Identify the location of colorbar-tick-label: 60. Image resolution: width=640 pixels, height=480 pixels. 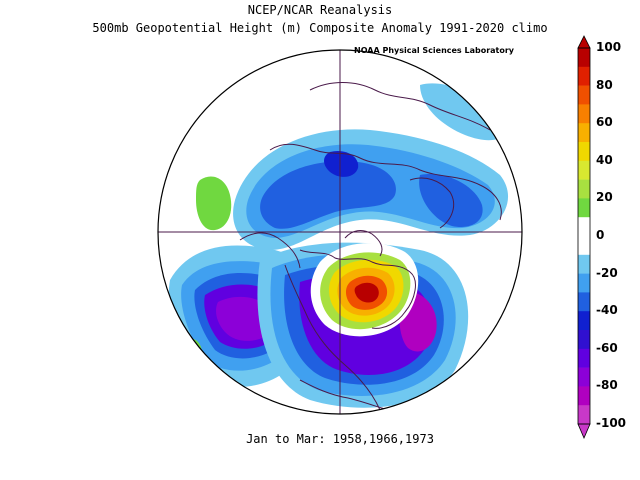
(604, 122).